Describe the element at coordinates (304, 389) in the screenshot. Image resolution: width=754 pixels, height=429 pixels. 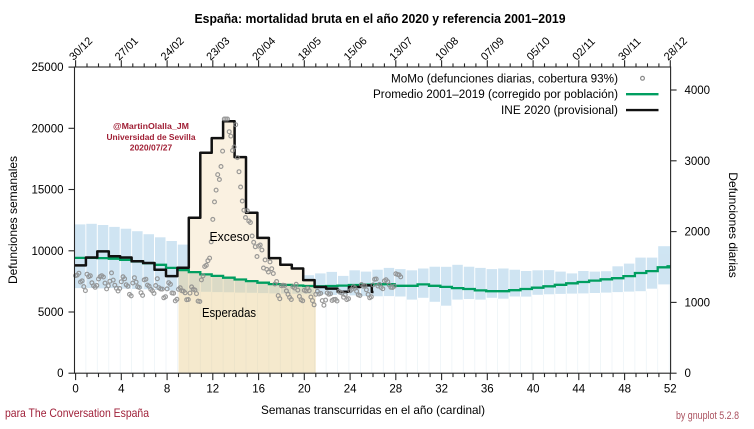
I see `svg-text: 20` at that location.